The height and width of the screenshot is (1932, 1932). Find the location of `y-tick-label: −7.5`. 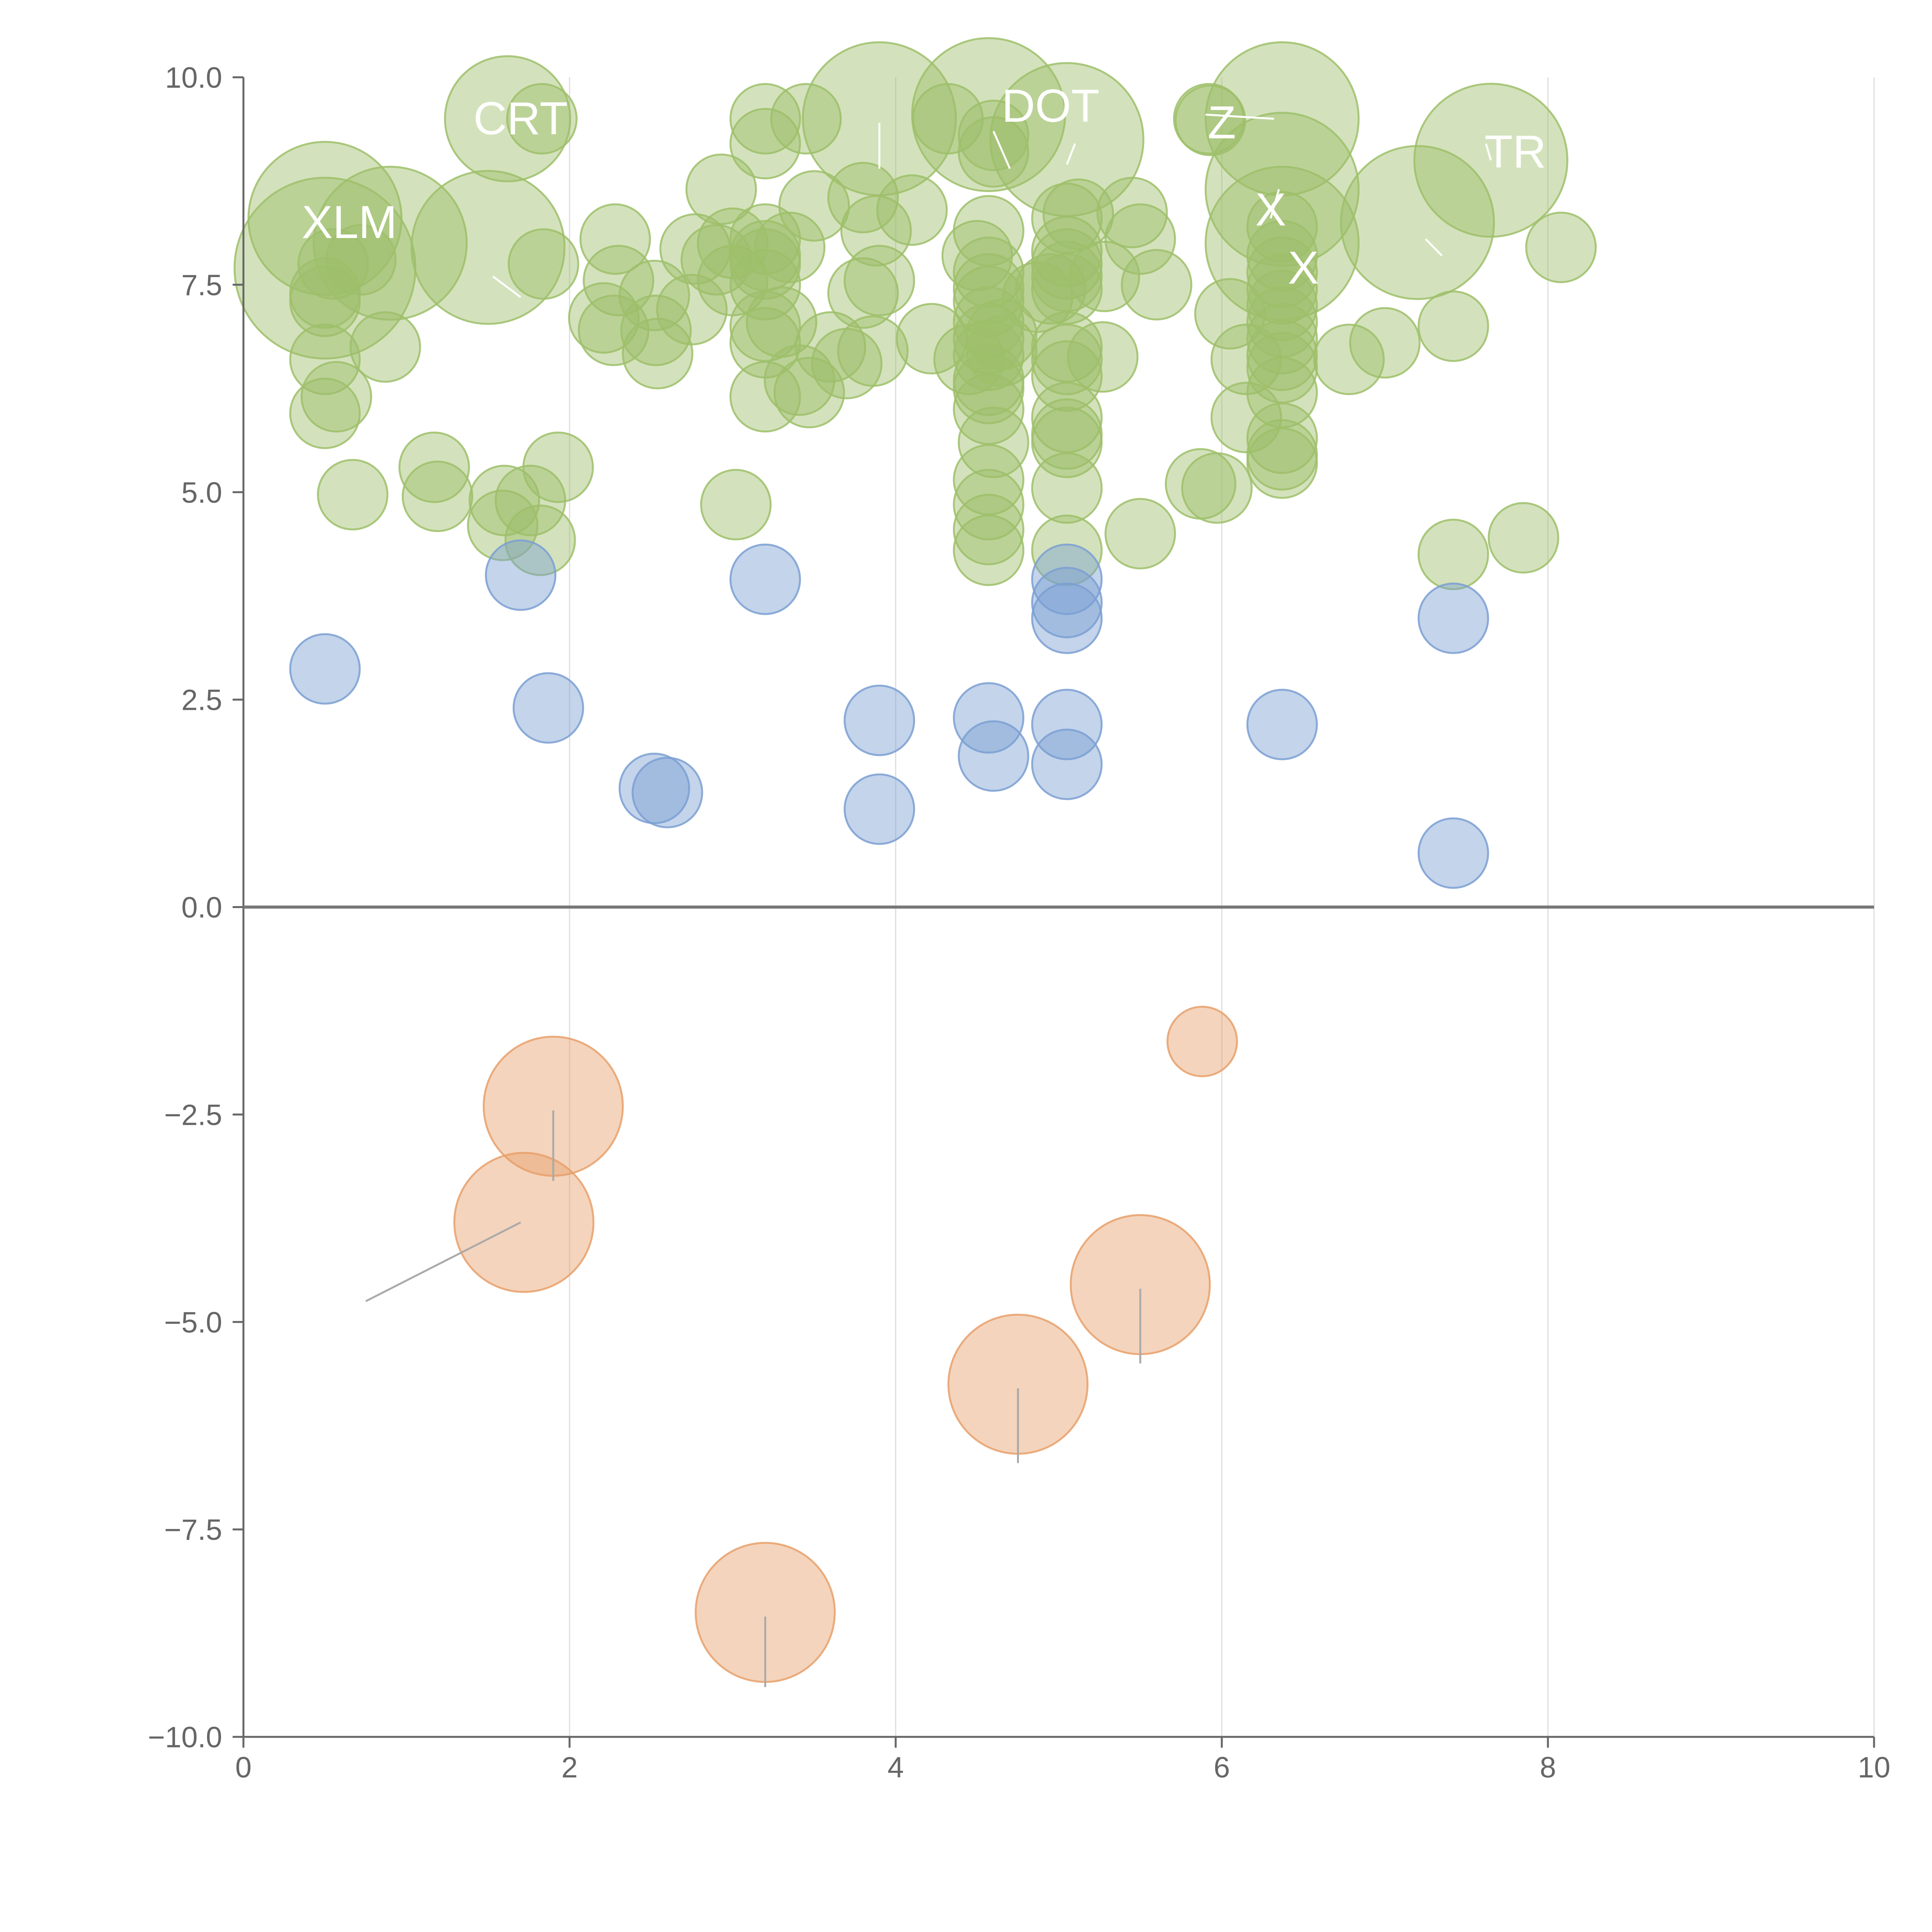

y-tick-label: −7.5 is located at coordinates (193, 1530).